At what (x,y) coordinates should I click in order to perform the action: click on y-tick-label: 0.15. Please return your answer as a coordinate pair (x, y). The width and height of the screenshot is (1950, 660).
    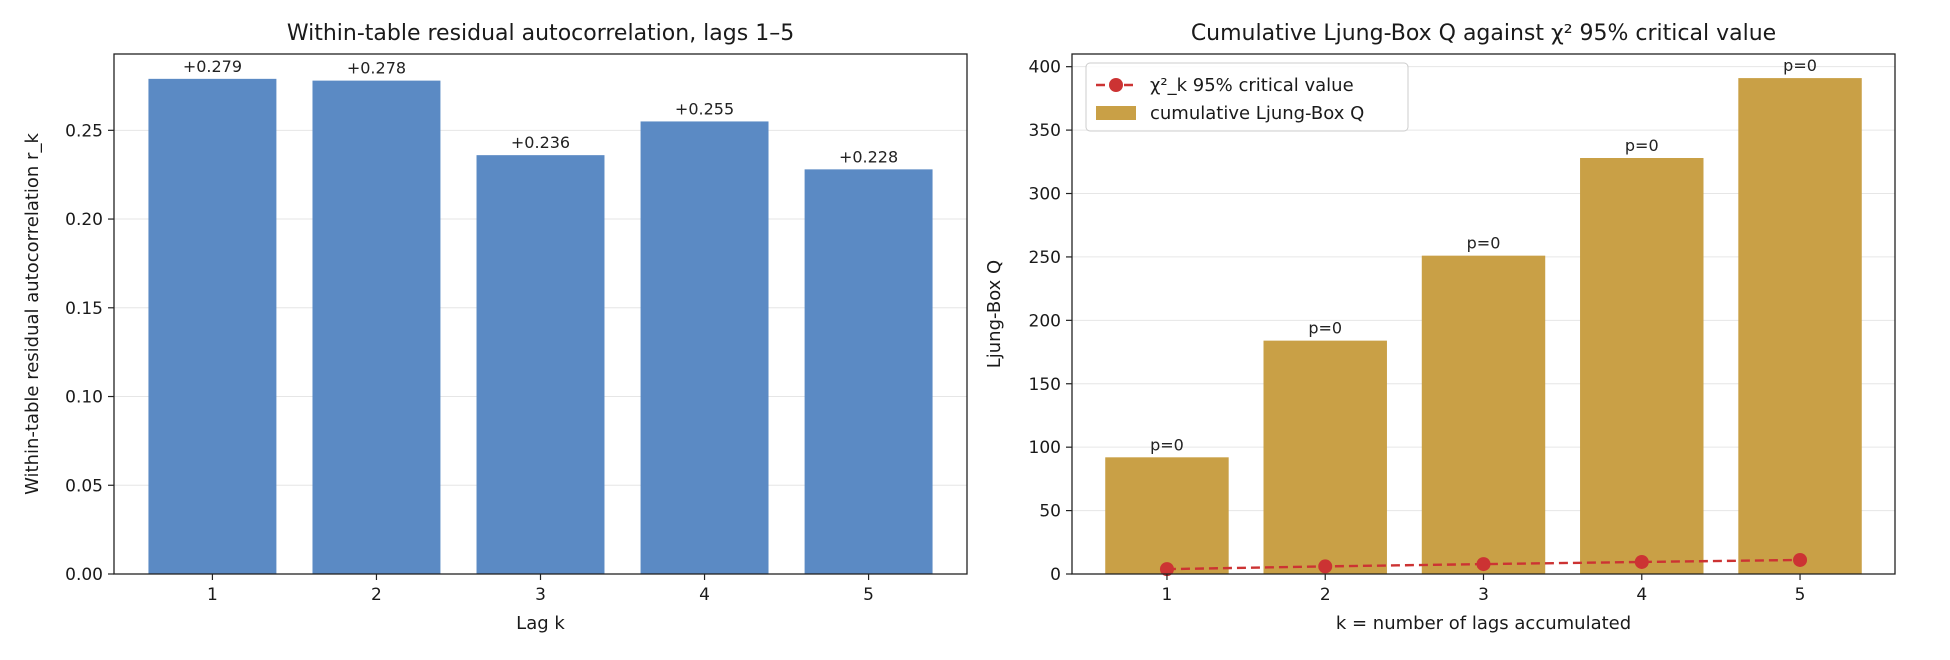
    Looking at the image, I should click on (84, 309).